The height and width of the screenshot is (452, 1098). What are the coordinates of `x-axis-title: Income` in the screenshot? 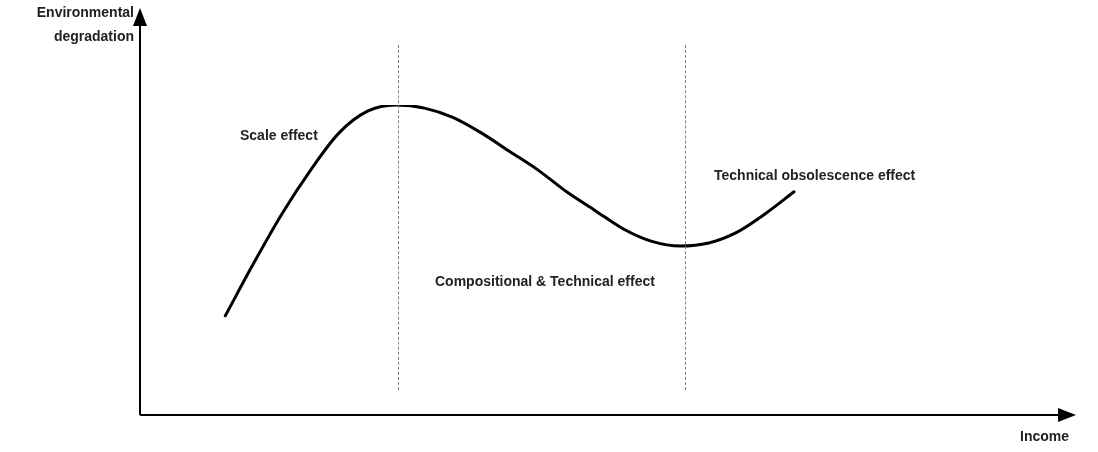 It's located at (1045, 436).